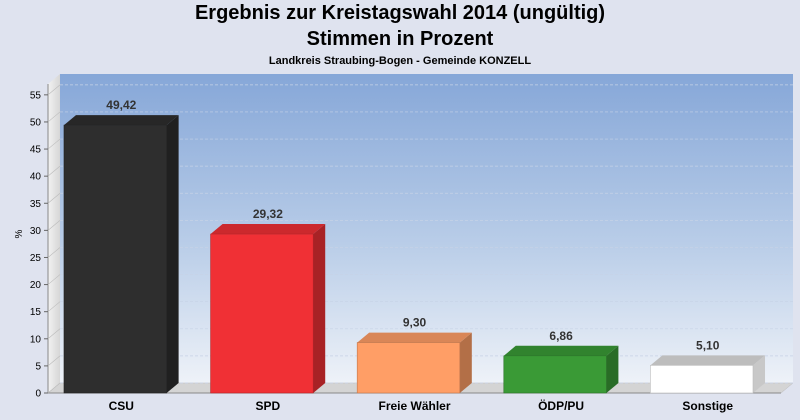 The width and height of the screenshot is (800, 420). I want to click on x-tick-label: Sonstige, so click(707, 406).